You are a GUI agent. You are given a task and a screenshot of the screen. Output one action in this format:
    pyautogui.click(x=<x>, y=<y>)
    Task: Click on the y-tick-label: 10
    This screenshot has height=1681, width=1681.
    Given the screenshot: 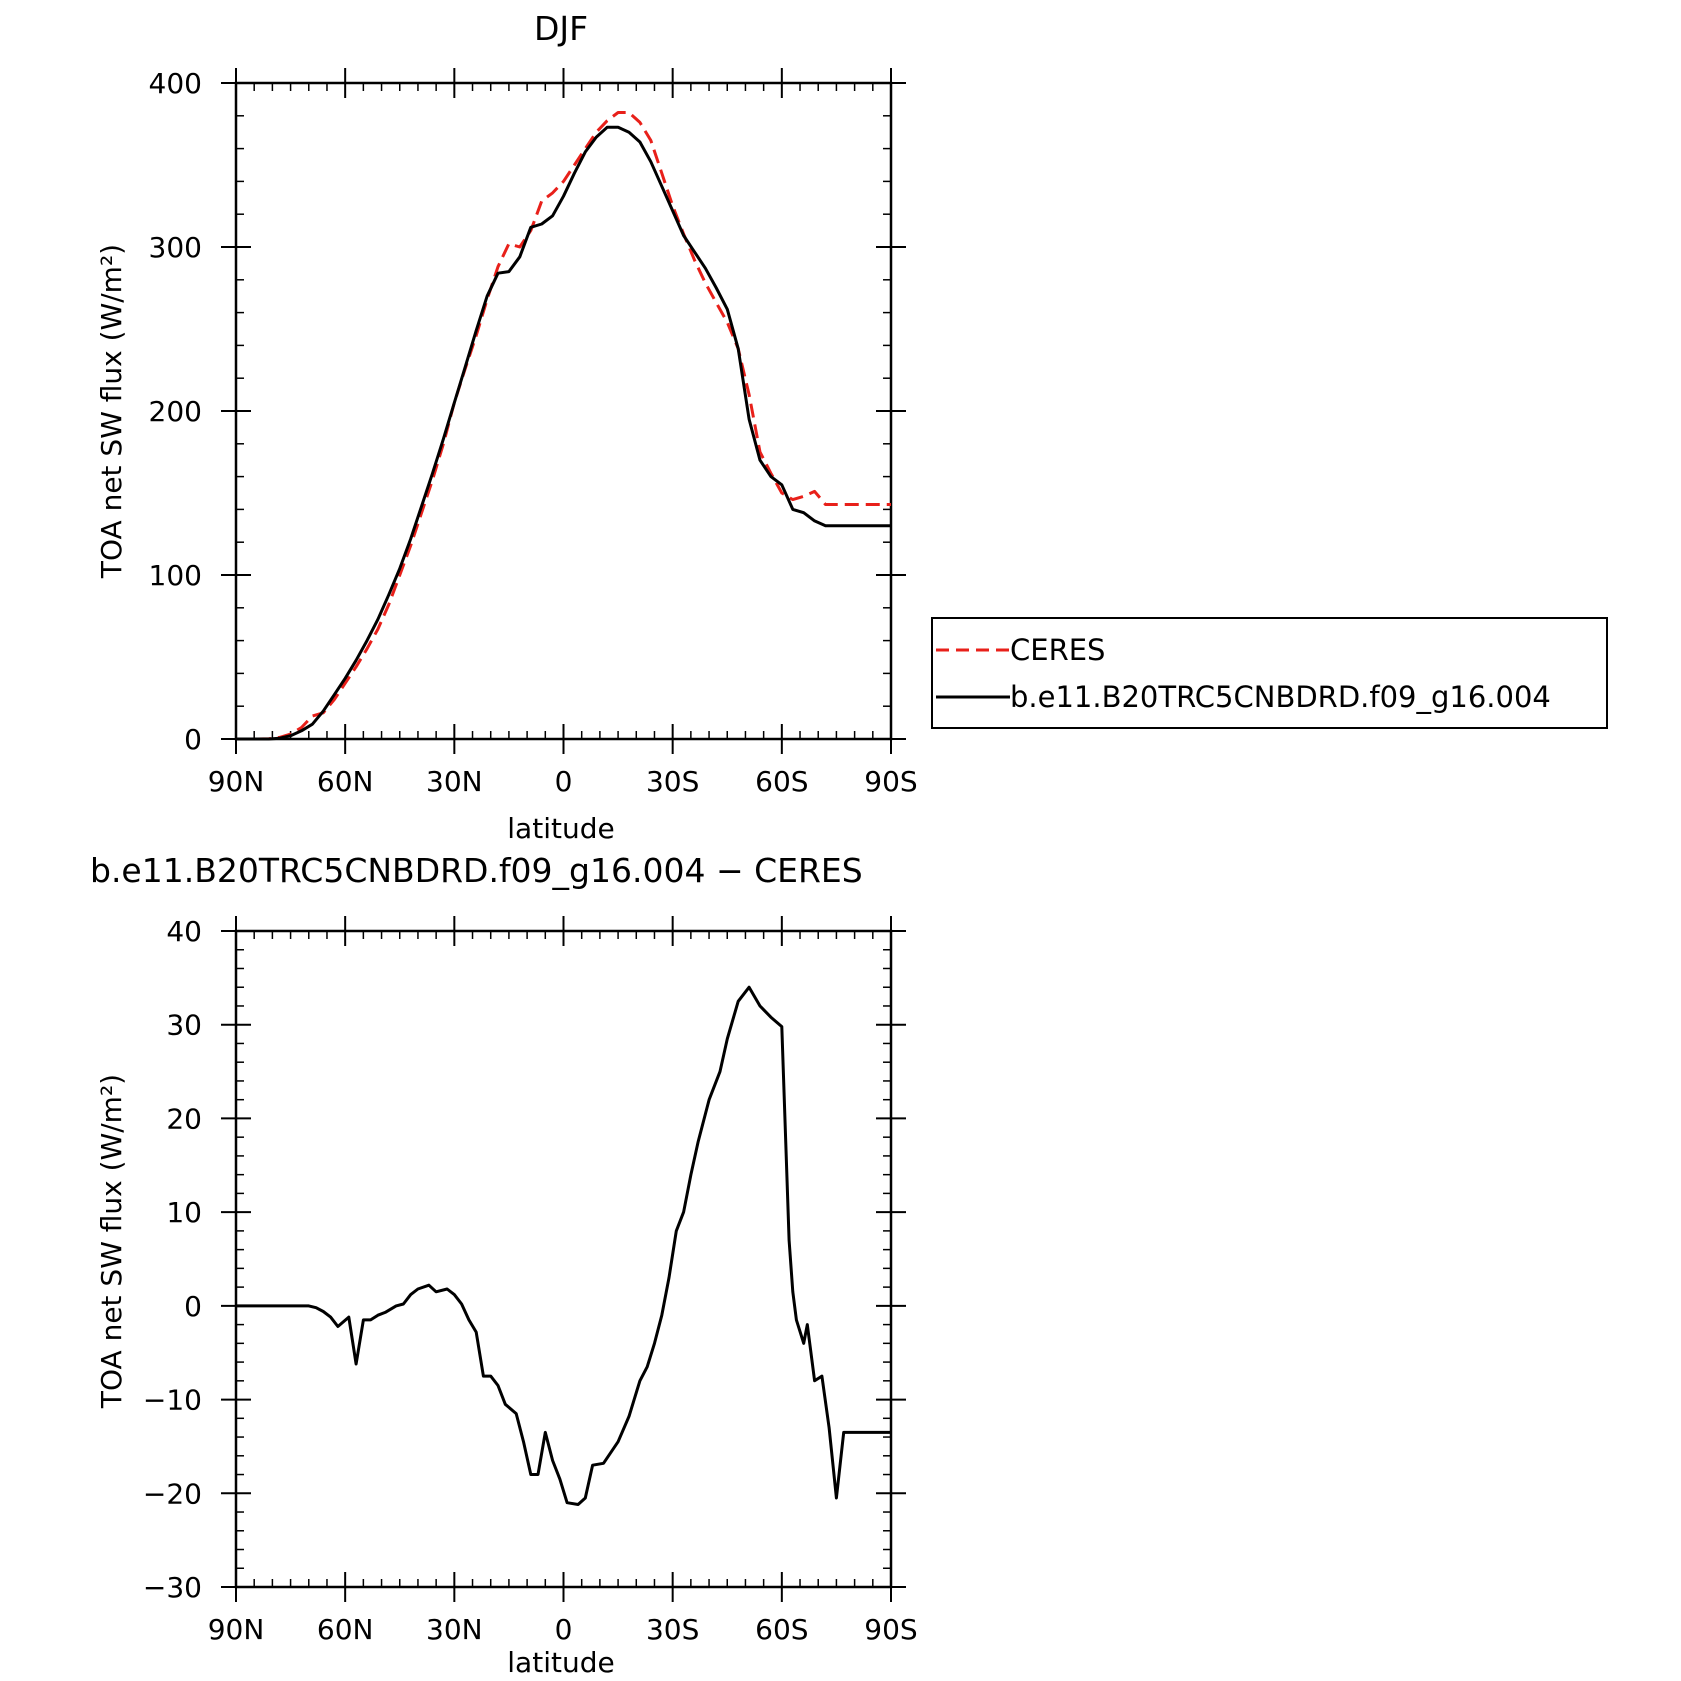 What is the action you would take?
    pyautogui.click(x=184, y=1212)
    